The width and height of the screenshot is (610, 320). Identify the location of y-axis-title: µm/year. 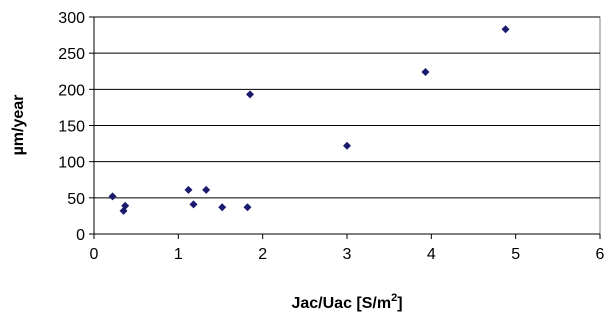
(18, 125).